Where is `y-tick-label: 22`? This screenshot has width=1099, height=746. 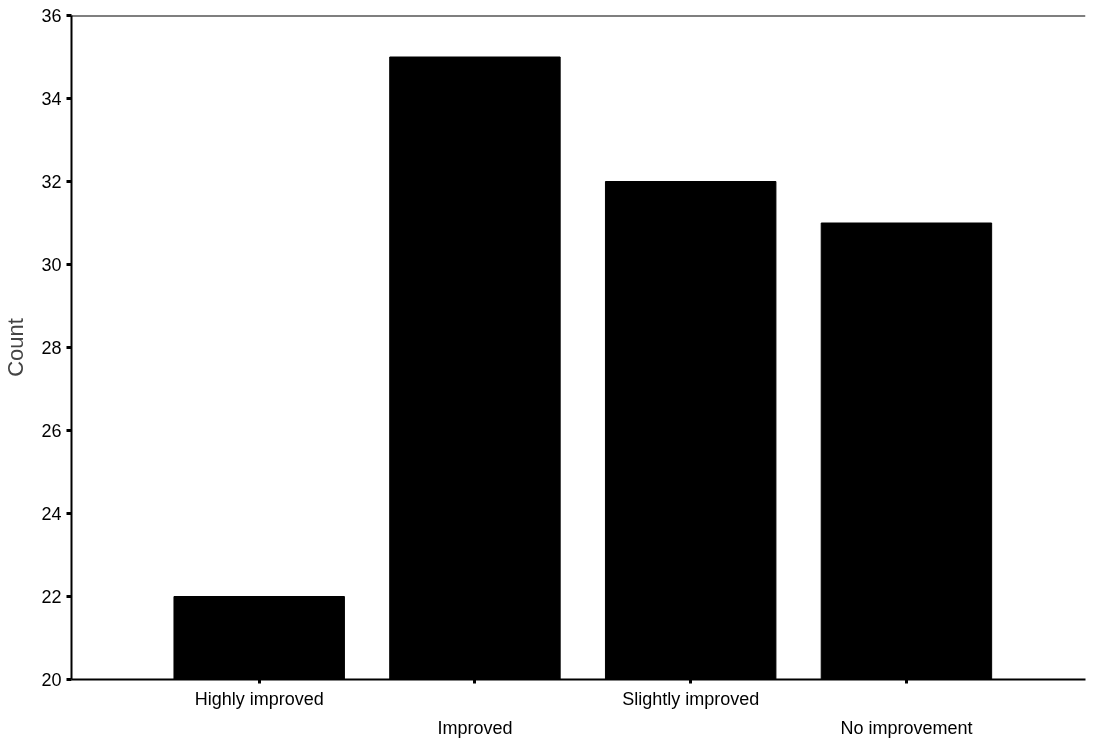 y-tick-label: 22 is located at coordinates (51, 597).